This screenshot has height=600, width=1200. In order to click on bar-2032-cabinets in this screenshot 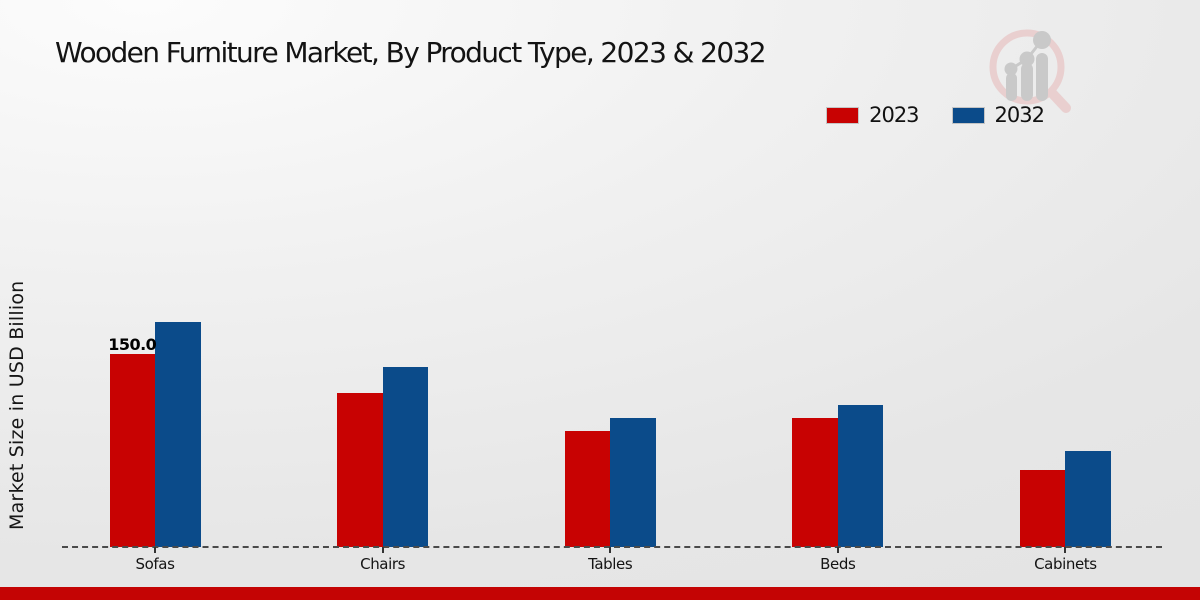, I will do `click(1088, 498)`.